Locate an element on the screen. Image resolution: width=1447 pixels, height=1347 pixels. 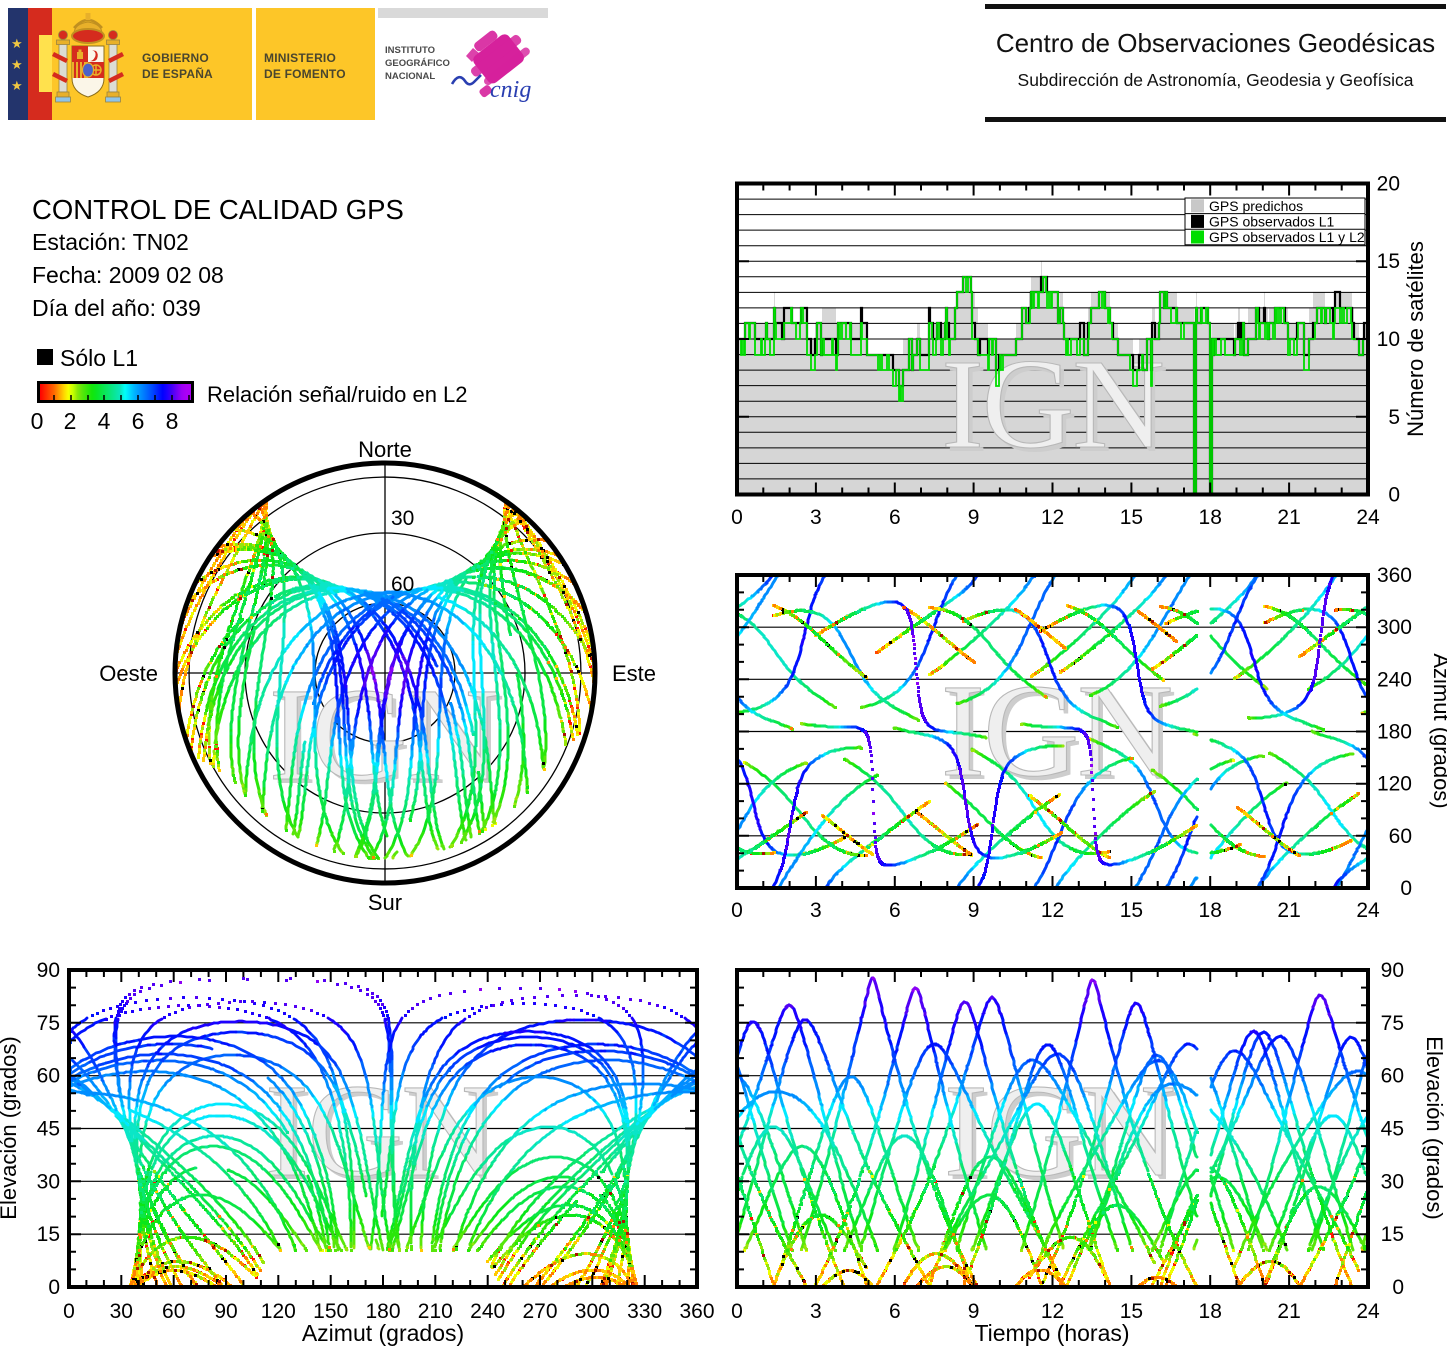
svg-text: Tiempo (horas) is located at coordinates (1051, 1333).